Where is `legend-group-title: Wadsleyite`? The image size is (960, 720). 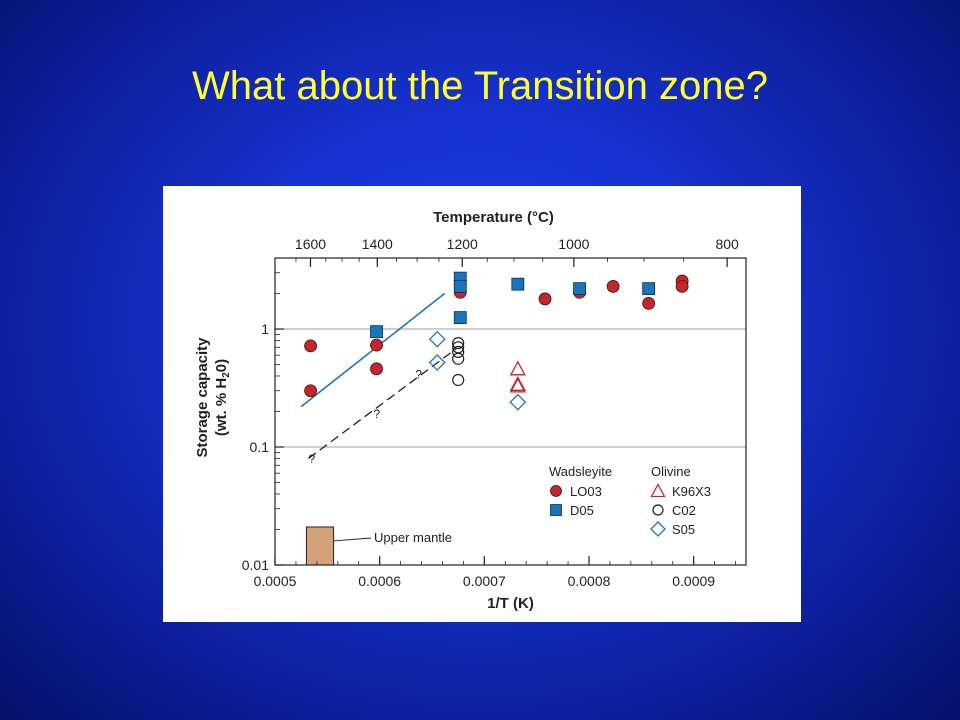 legend-group-title: Wadsleyite is located at coordinates (580, 471).